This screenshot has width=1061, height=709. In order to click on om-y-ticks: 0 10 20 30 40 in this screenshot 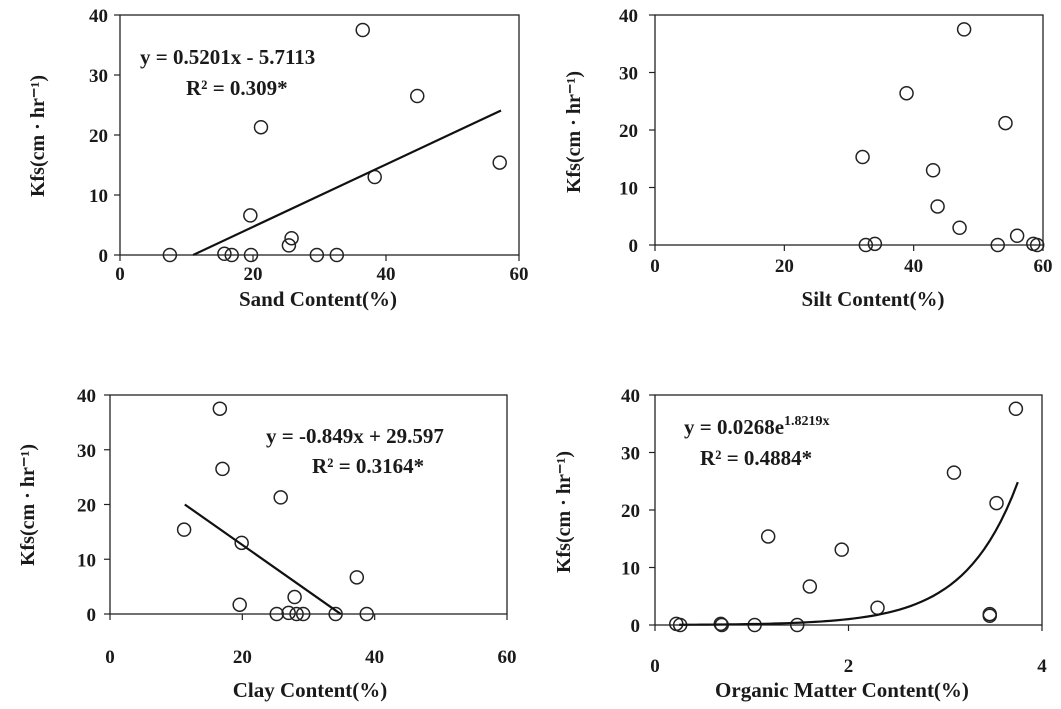, I will do `click(638, 511)`.